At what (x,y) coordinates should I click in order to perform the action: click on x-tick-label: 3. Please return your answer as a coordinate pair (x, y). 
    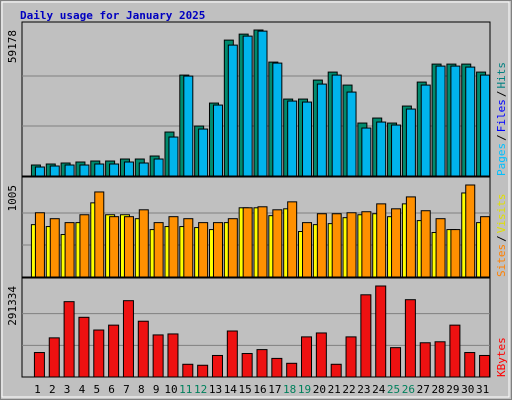
    Looking at the image, I should click on (67, 389).